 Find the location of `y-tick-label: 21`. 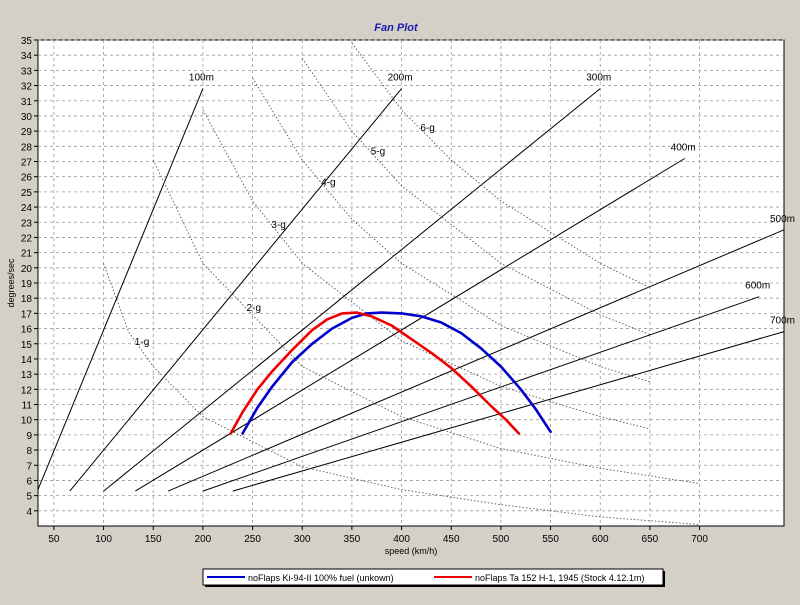

y-tick-label: 21 is located at coordinates (27, 254).